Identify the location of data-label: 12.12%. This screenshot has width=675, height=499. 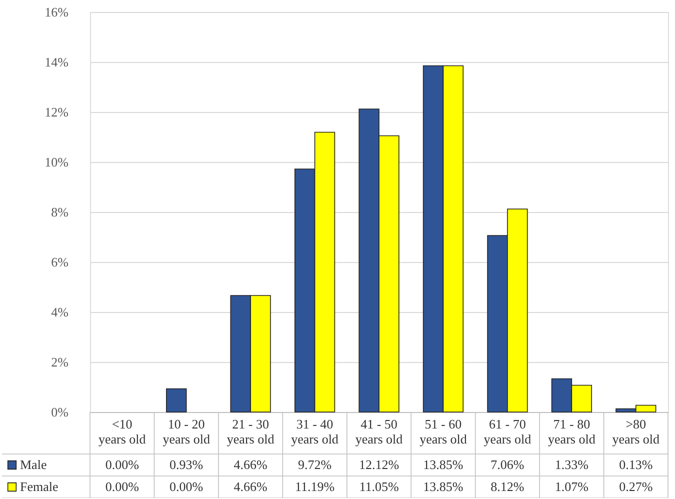
(379, 464).